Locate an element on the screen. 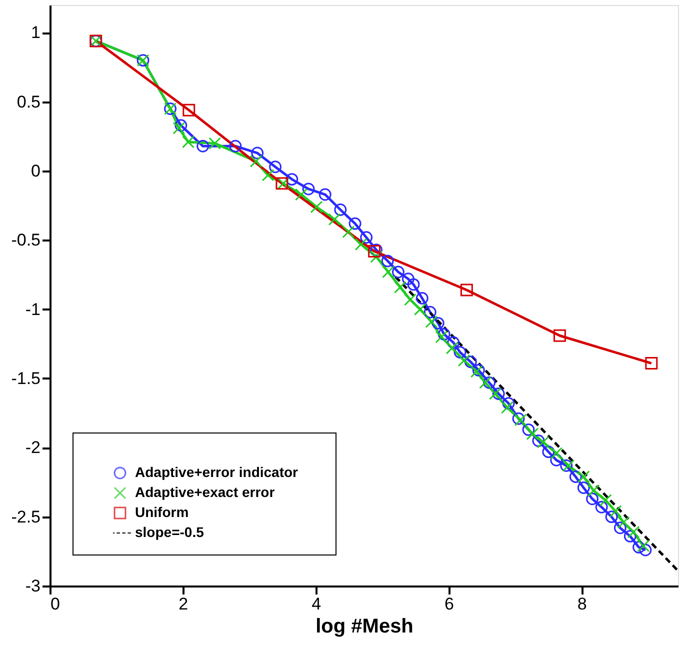  x-tick-label: 2 is located at coordinates (183, 604).